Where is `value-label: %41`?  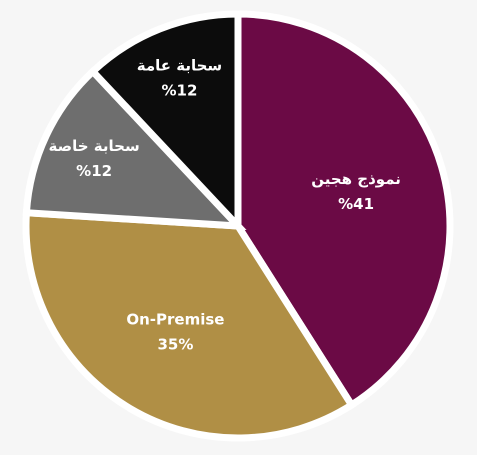 value-label: %41 is located at coordinates (356, 204).